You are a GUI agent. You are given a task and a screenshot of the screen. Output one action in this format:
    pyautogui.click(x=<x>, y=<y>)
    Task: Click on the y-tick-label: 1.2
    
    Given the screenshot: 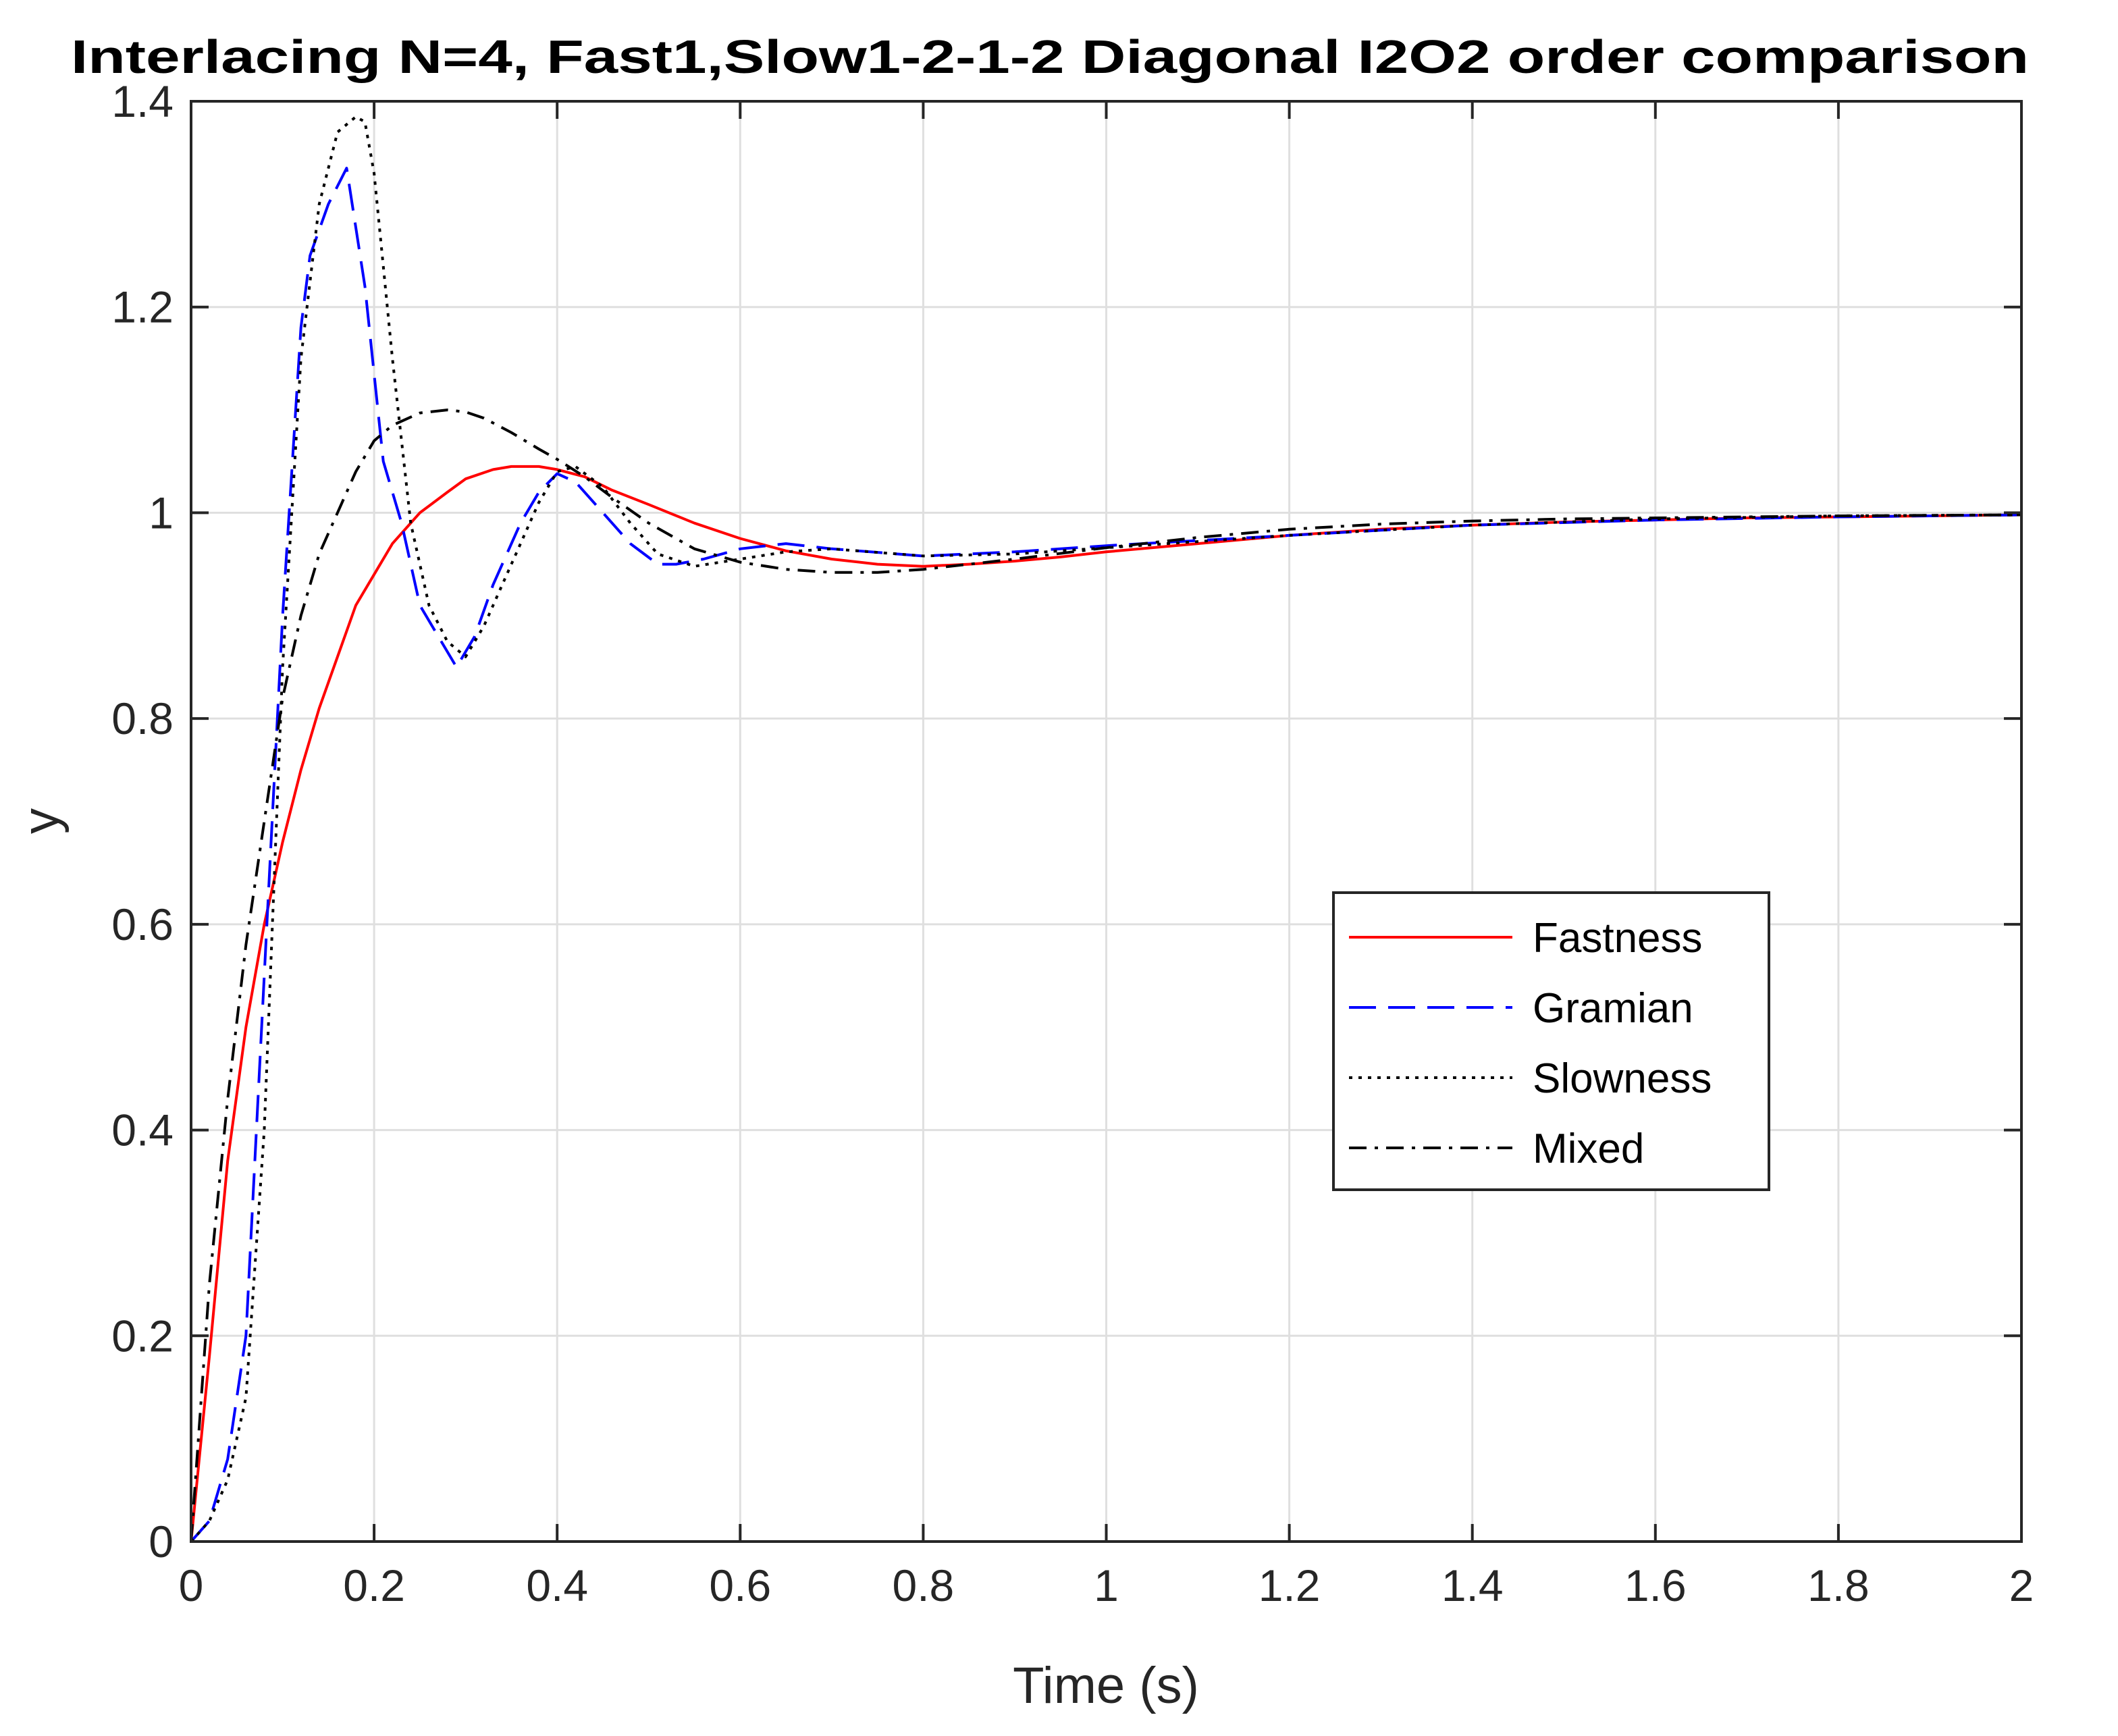 What is the action you would take?
    pyautogui.click(x=142, y=307)
    